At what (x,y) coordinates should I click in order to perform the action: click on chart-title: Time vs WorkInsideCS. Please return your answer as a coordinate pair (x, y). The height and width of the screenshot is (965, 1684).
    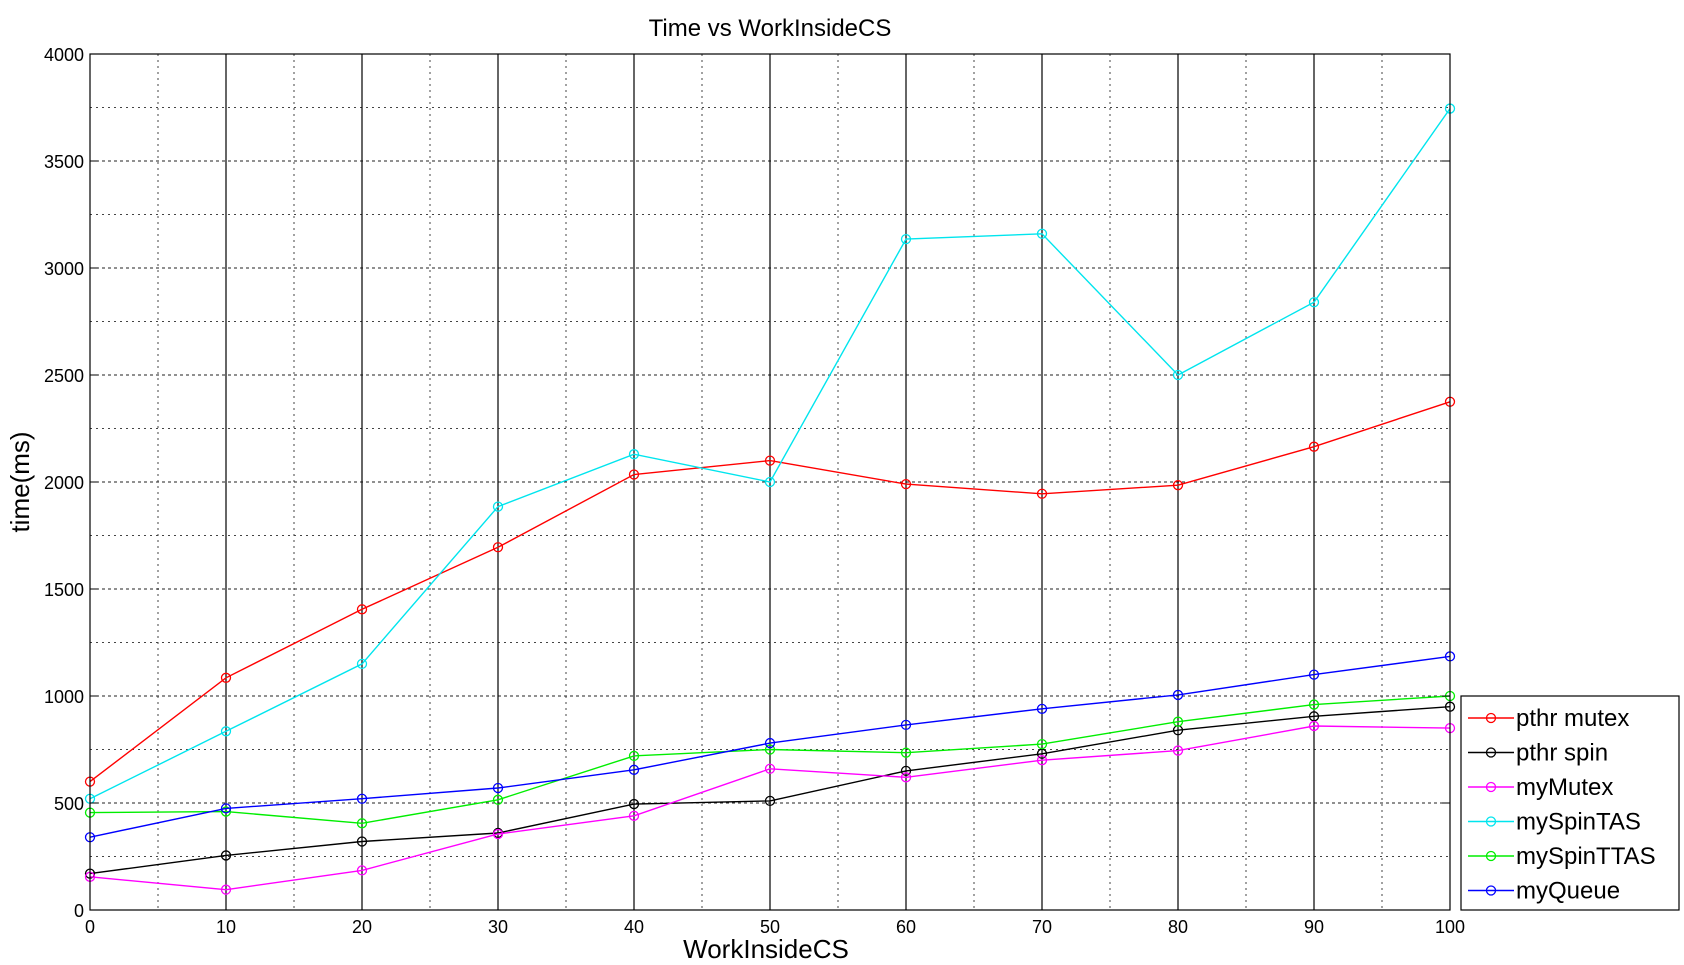
    Looking at the image, I should click on (770, 28).